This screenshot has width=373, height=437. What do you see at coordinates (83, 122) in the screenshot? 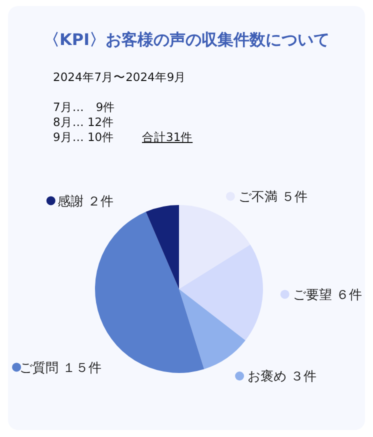
I see `text: 8月… 12件` at bounding box center [83, 122].